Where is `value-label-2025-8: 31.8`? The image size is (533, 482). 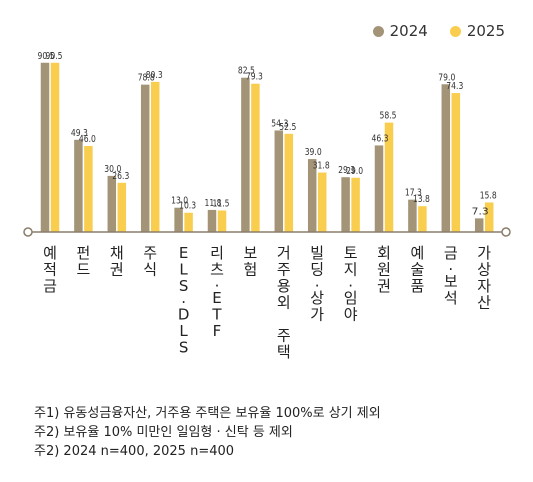
value-label-2025-8: 31.8 is located at coordinates (321, 166).